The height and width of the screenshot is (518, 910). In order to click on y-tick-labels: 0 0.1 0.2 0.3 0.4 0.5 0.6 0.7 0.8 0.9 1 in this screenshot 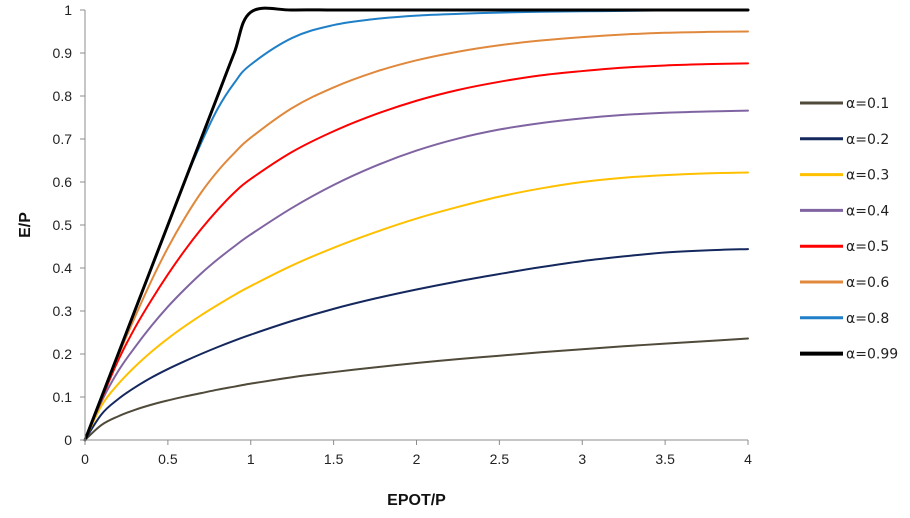, I will do `click(63, 225)`.